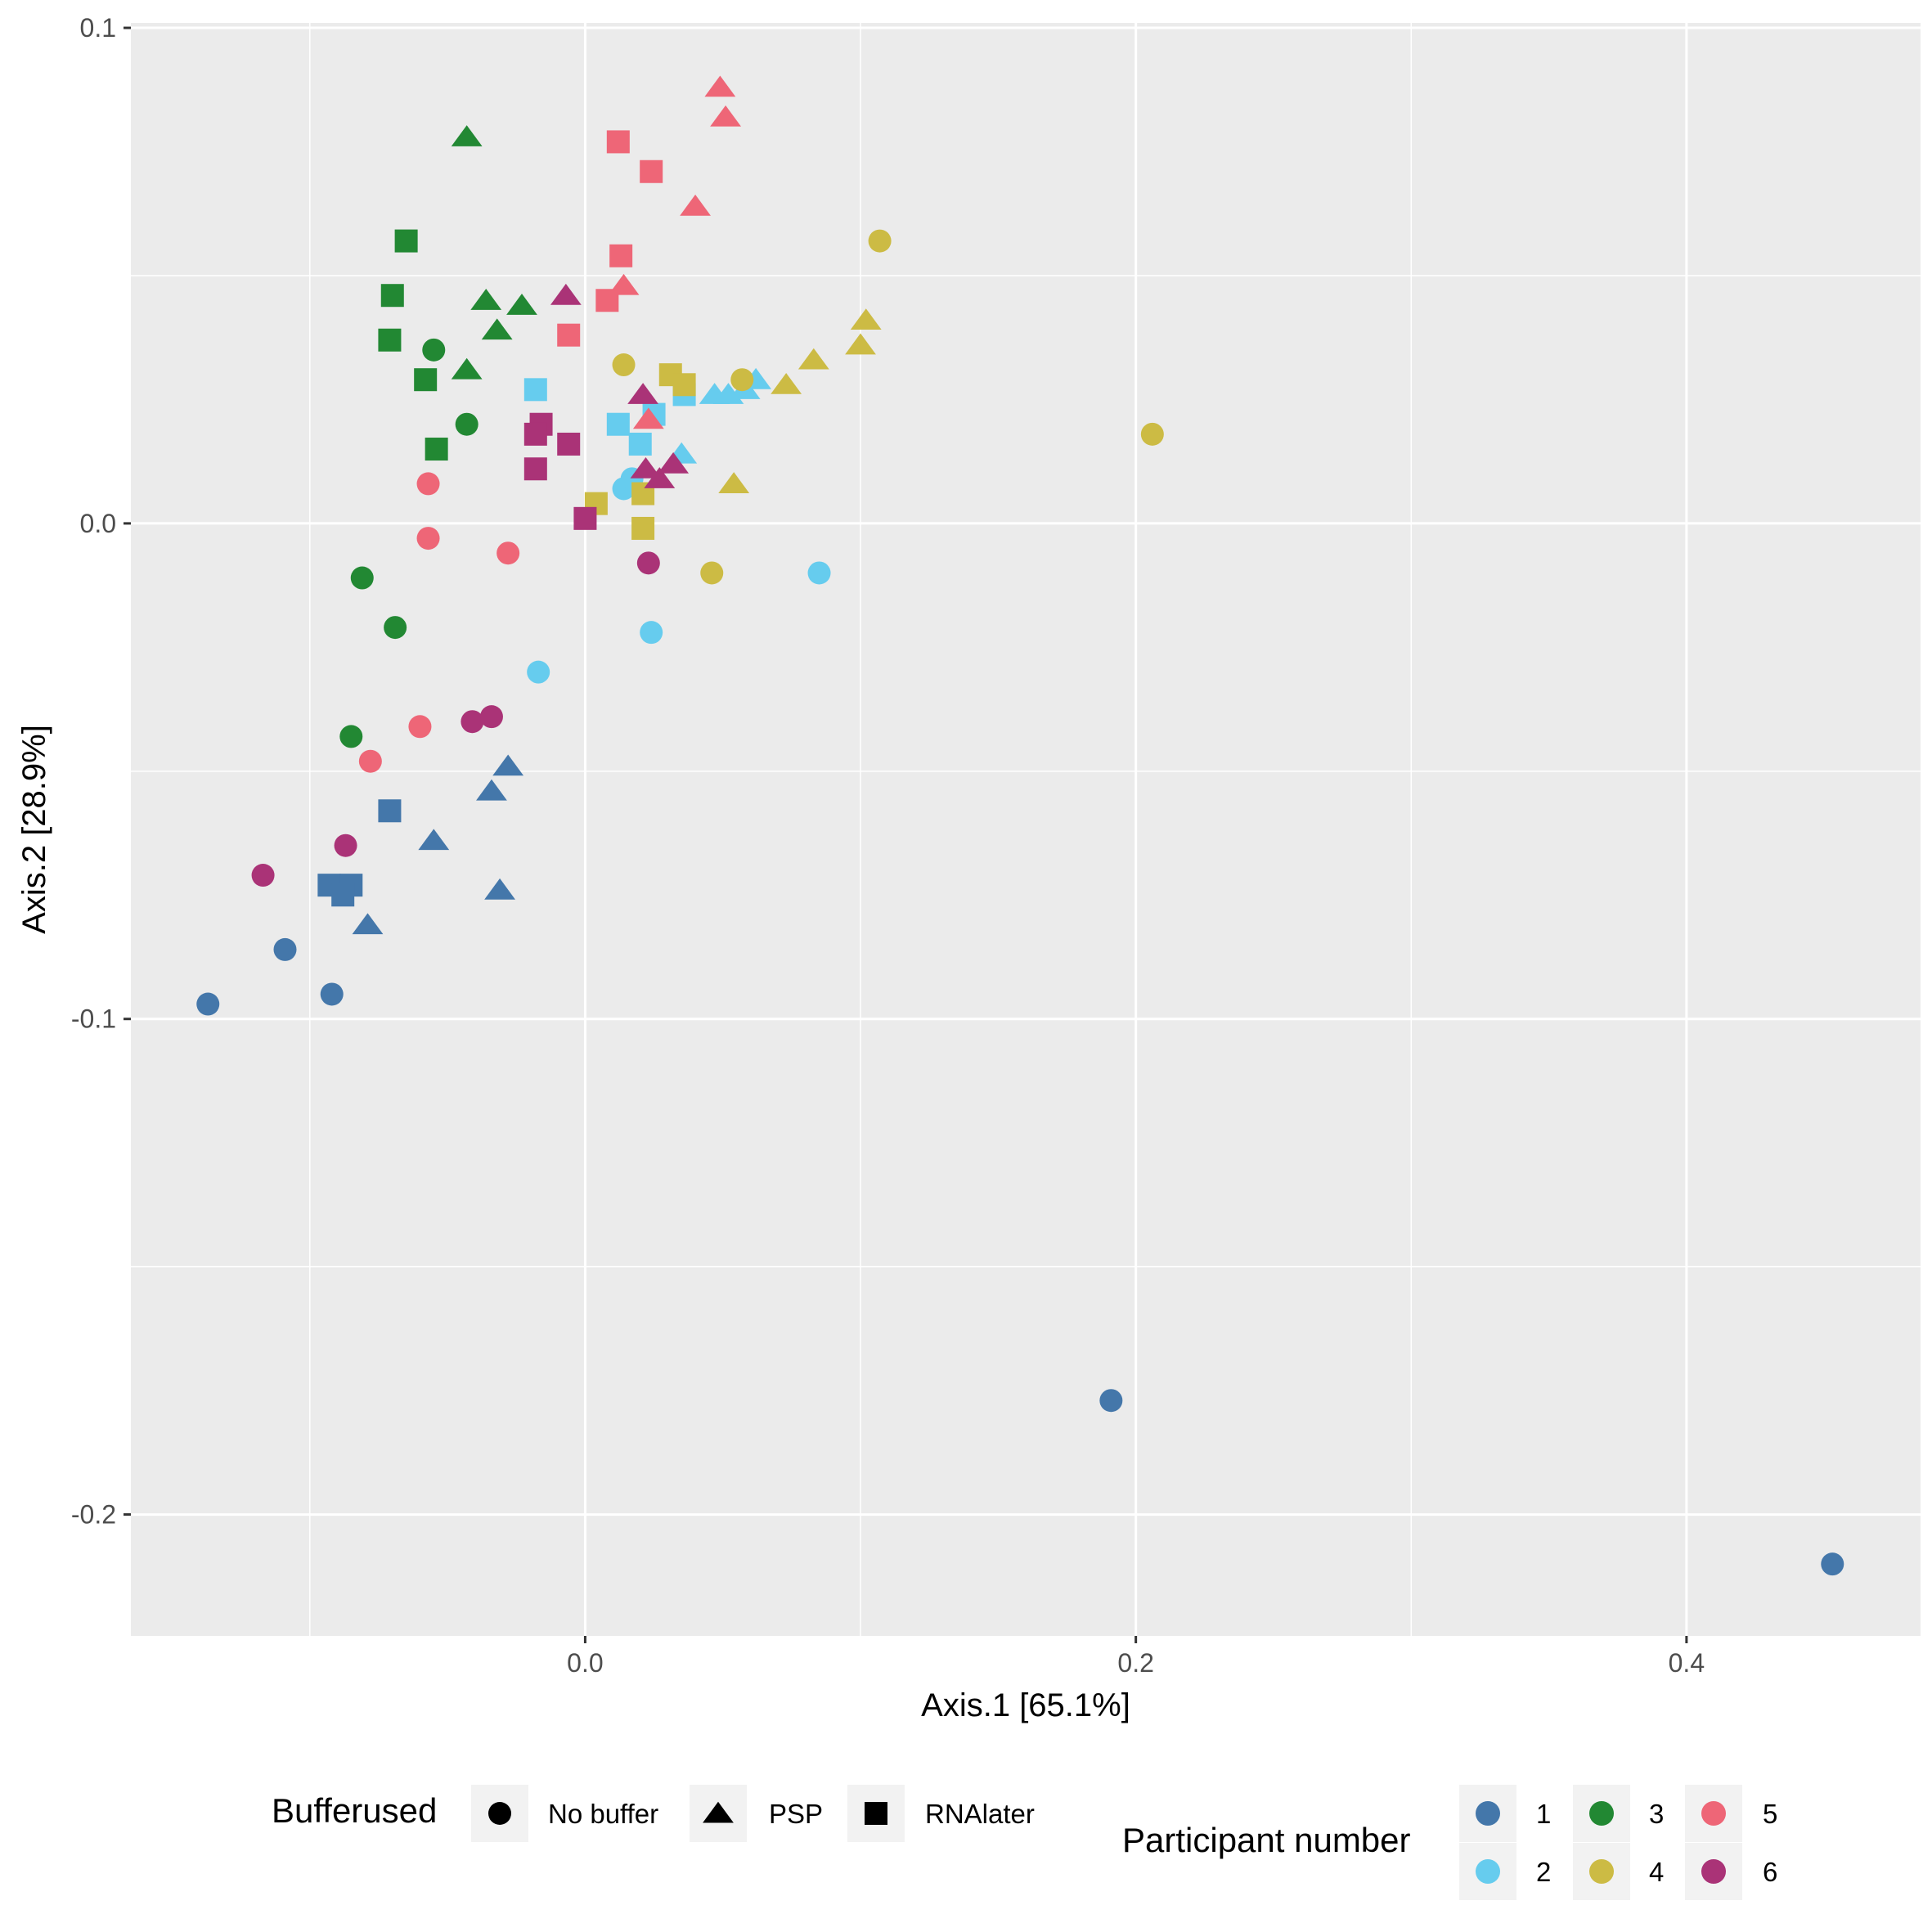 The height and width of the screenshot is (1932, 1932). Describe the element at coordinates (1770, 1814) in the screenshot. I see `legend-participant-label: 5` at that location.